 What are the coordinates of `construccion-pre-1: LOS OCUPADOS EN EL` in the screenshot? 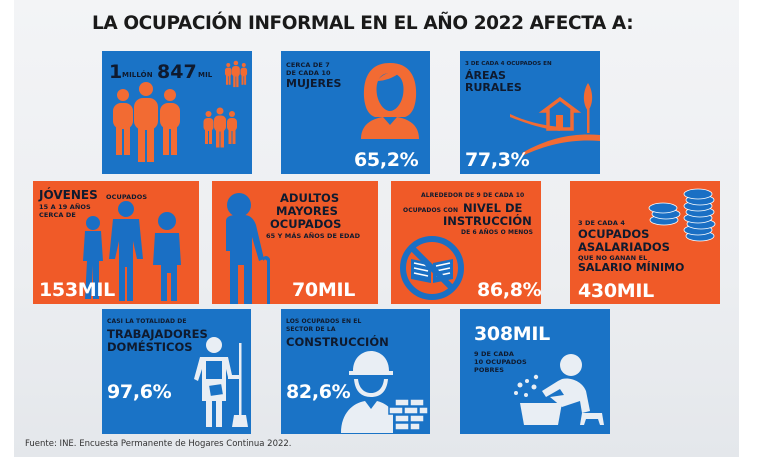 It's located at (324, 321).